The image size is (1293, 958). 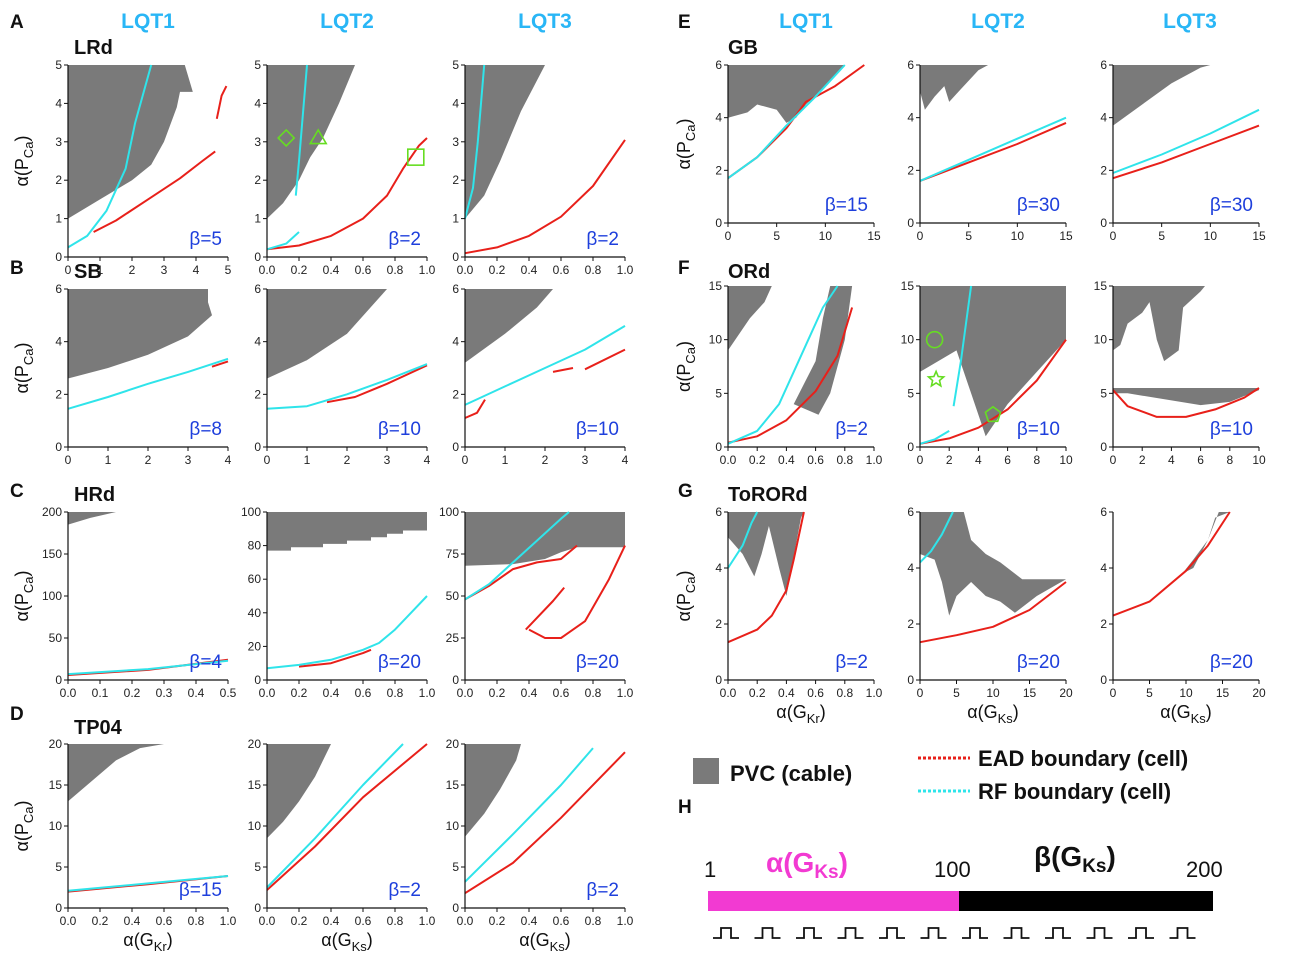 I want to click on chart-tp04-lqt3: 0.0 0.2 0.4 0.6 0.8 1.0 0 5 10 15 20 β=2, so click(x=540, y=832).